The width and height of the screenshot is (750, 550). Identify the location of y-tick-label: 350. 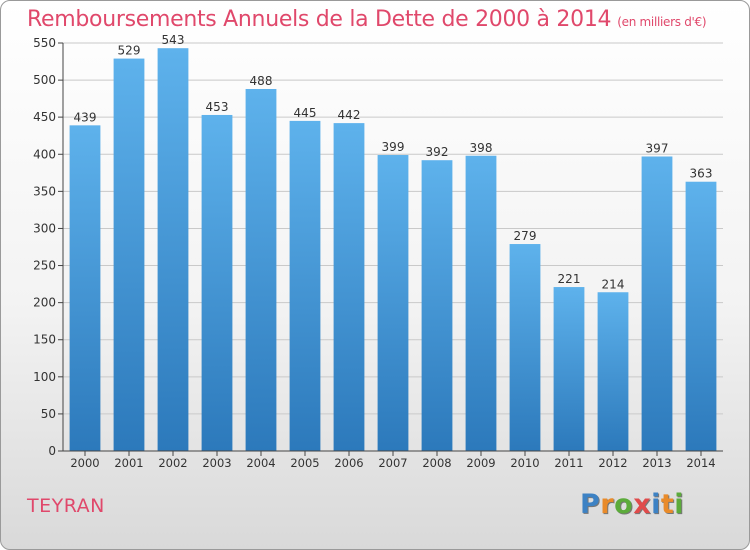
(44, 191).